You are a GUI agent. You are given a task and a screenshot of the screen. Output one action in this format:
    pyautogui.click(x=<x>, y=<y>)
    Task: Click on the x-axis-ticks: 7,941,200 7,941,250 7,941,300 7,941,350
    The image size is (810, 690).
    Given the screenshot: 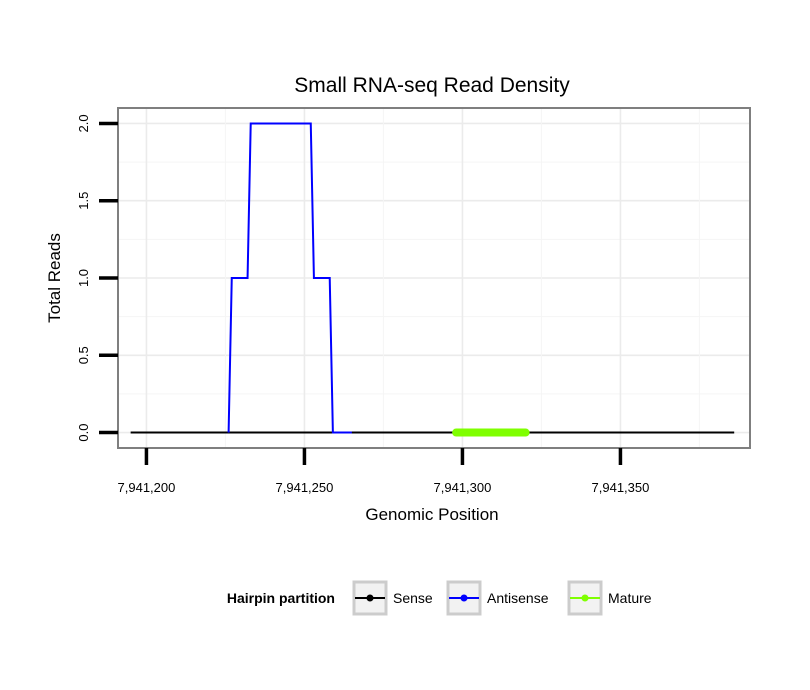 What is the action you would take?
    pyautogui.click(x=384, y=471)
    